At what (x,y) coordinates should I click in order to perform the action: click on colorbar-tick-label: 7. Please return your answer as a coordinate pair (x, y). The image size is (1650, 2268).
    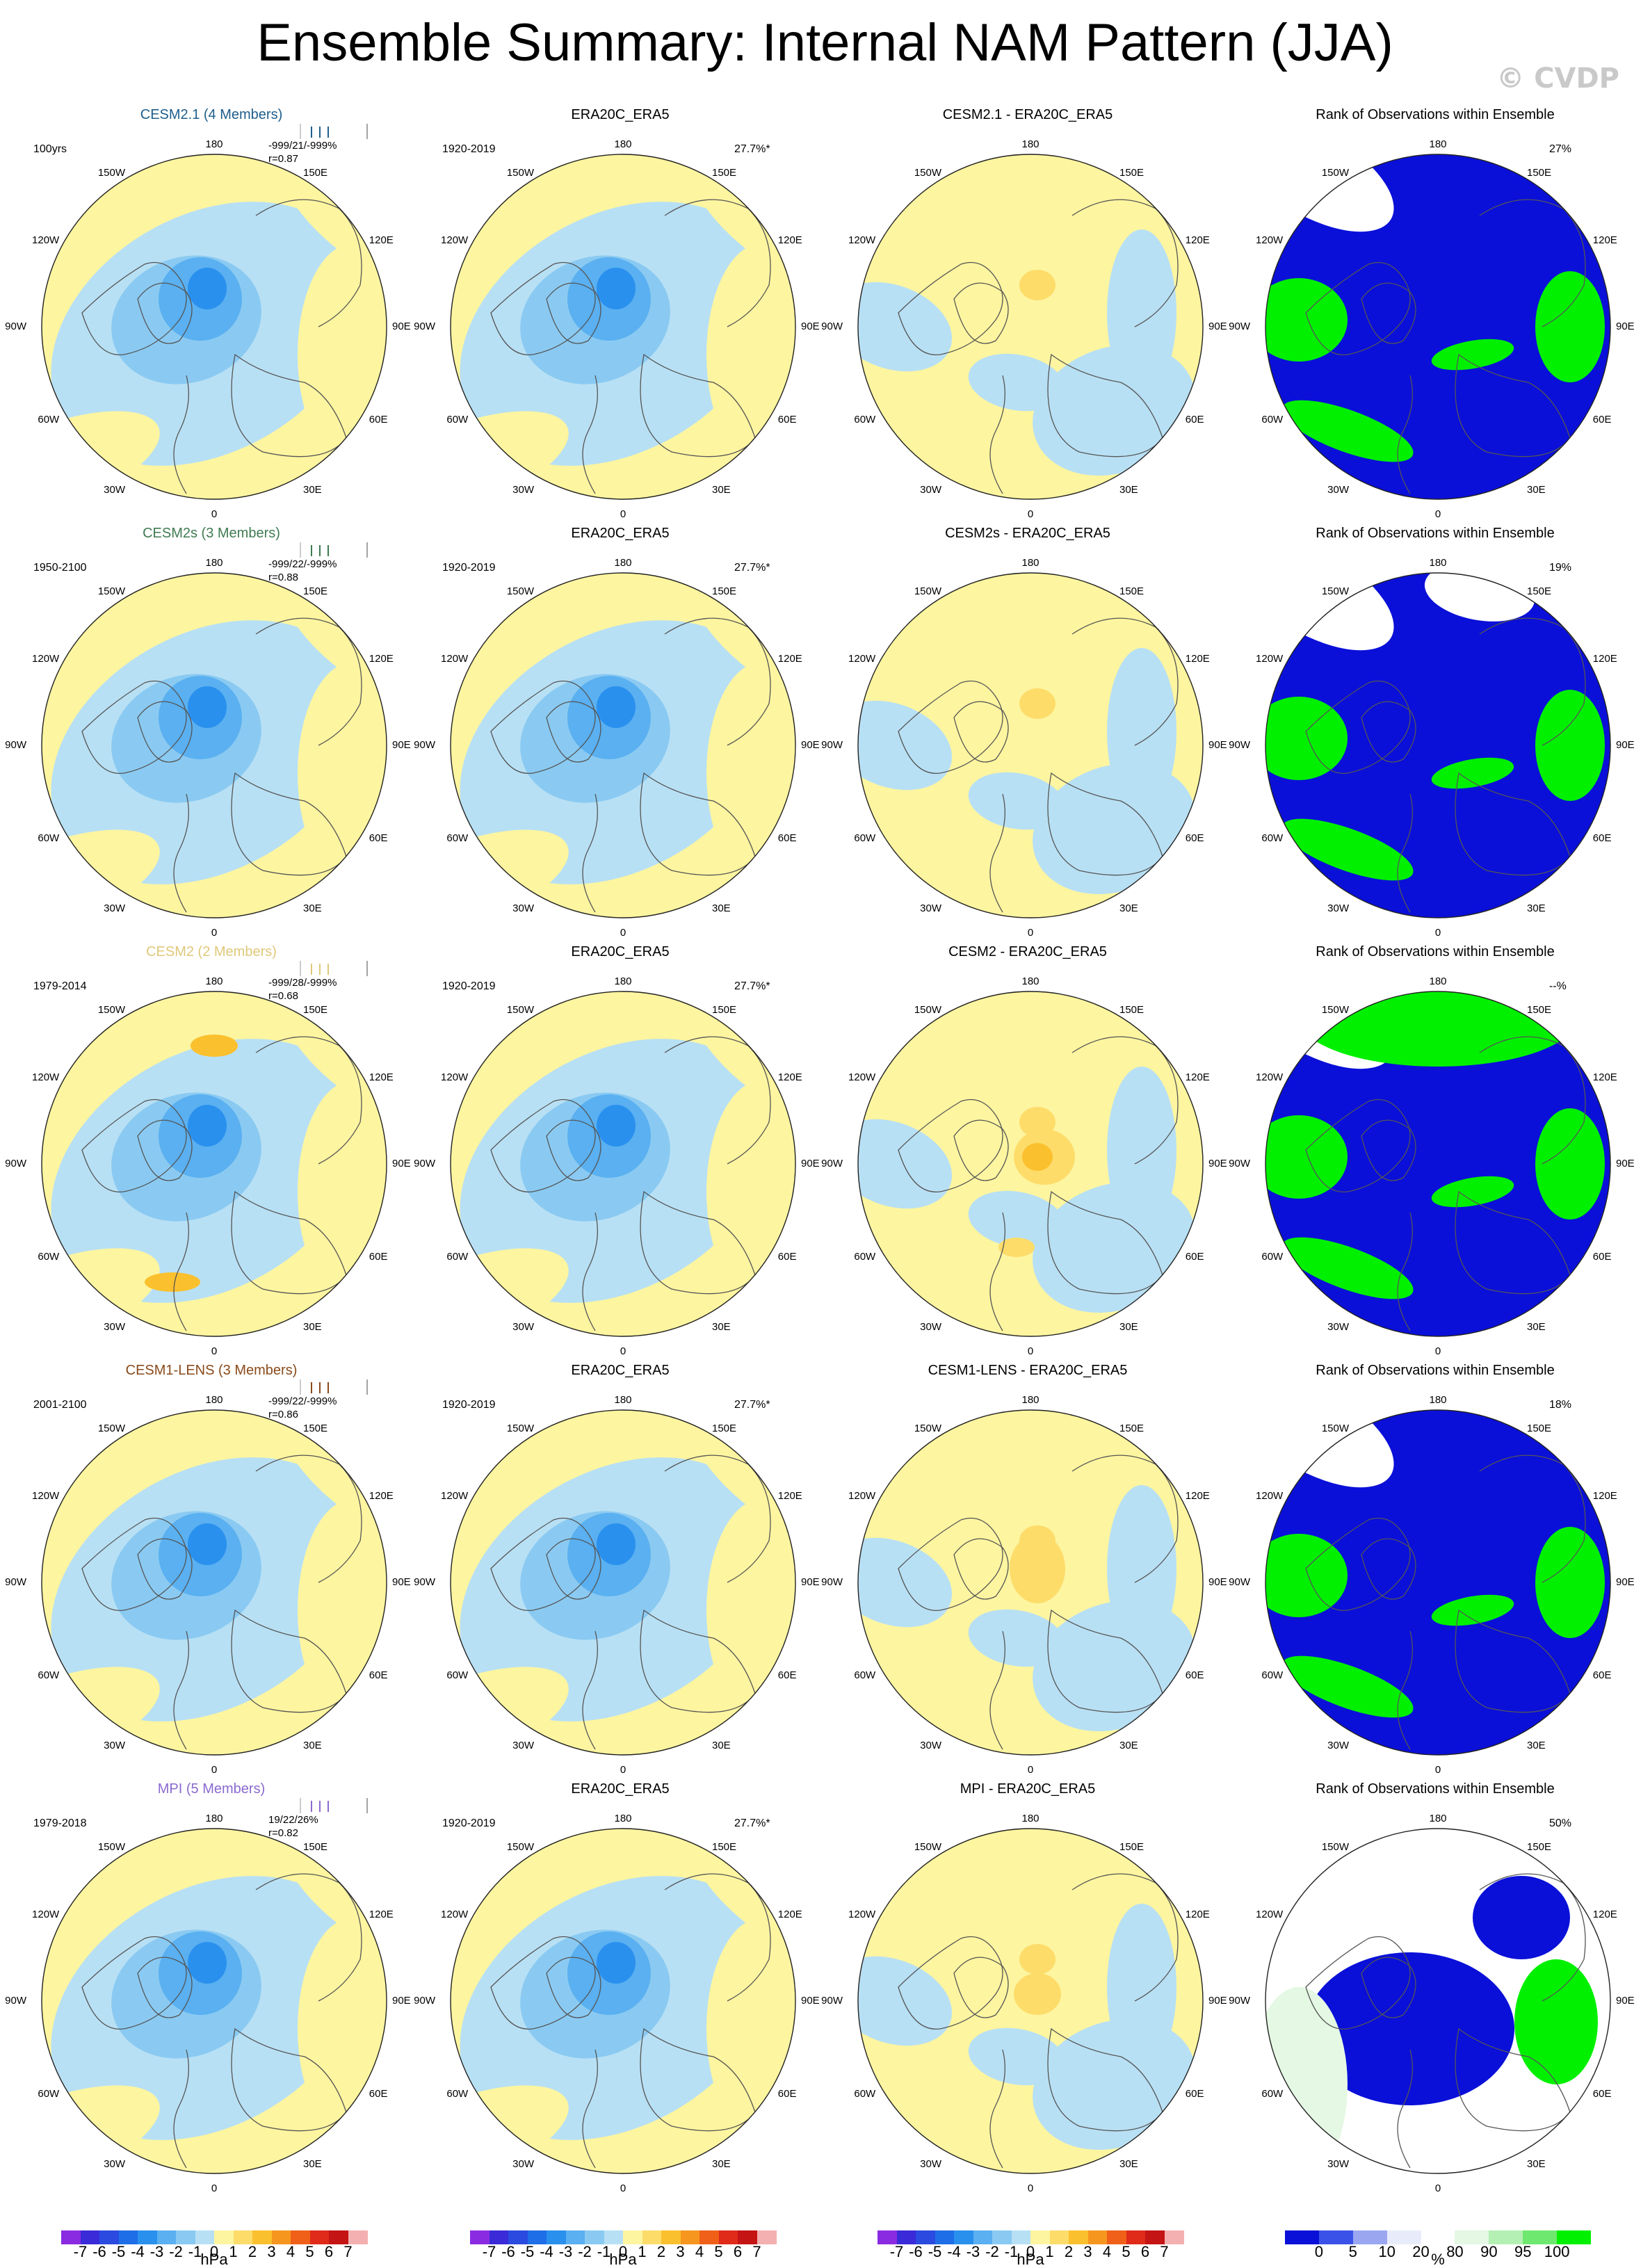
    Looking at the image, I should click on (1164, 2251).